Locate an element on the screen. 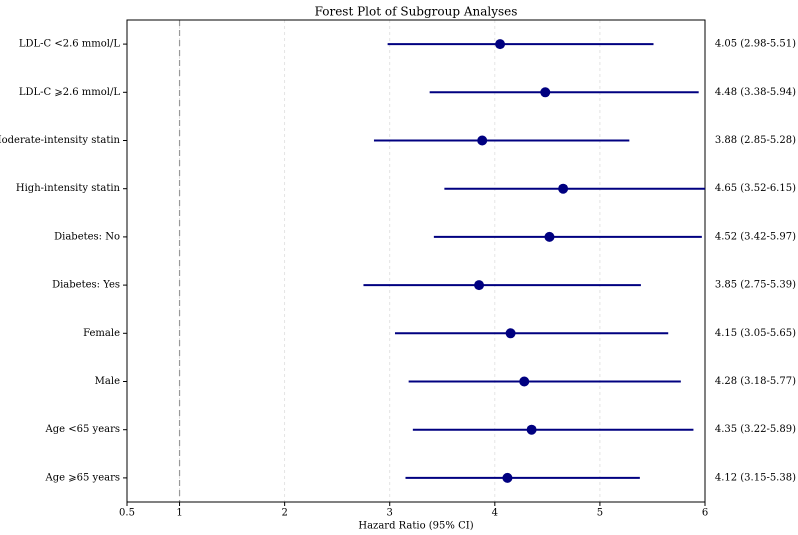 This screenshot has height=535, width=798. value-label: 4.48 (3.38-5.94) is located at coordinates (755, 92).